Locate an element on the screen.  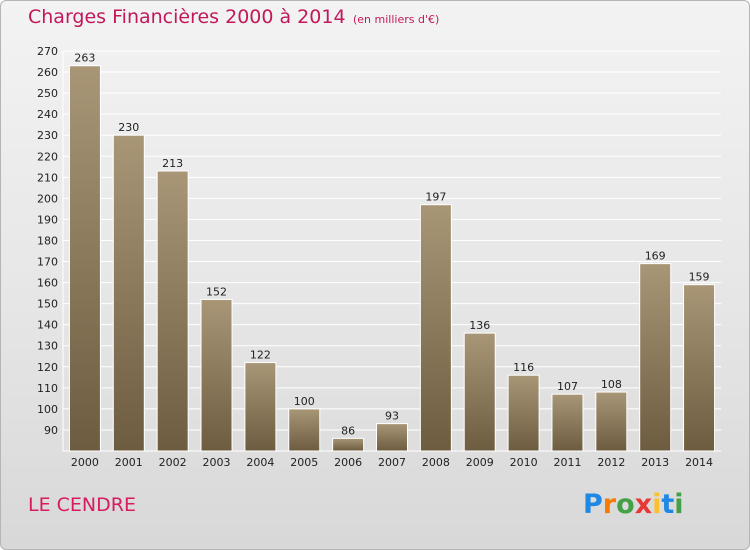
y-tick-label: 170 is located at coordinates (47, 262).